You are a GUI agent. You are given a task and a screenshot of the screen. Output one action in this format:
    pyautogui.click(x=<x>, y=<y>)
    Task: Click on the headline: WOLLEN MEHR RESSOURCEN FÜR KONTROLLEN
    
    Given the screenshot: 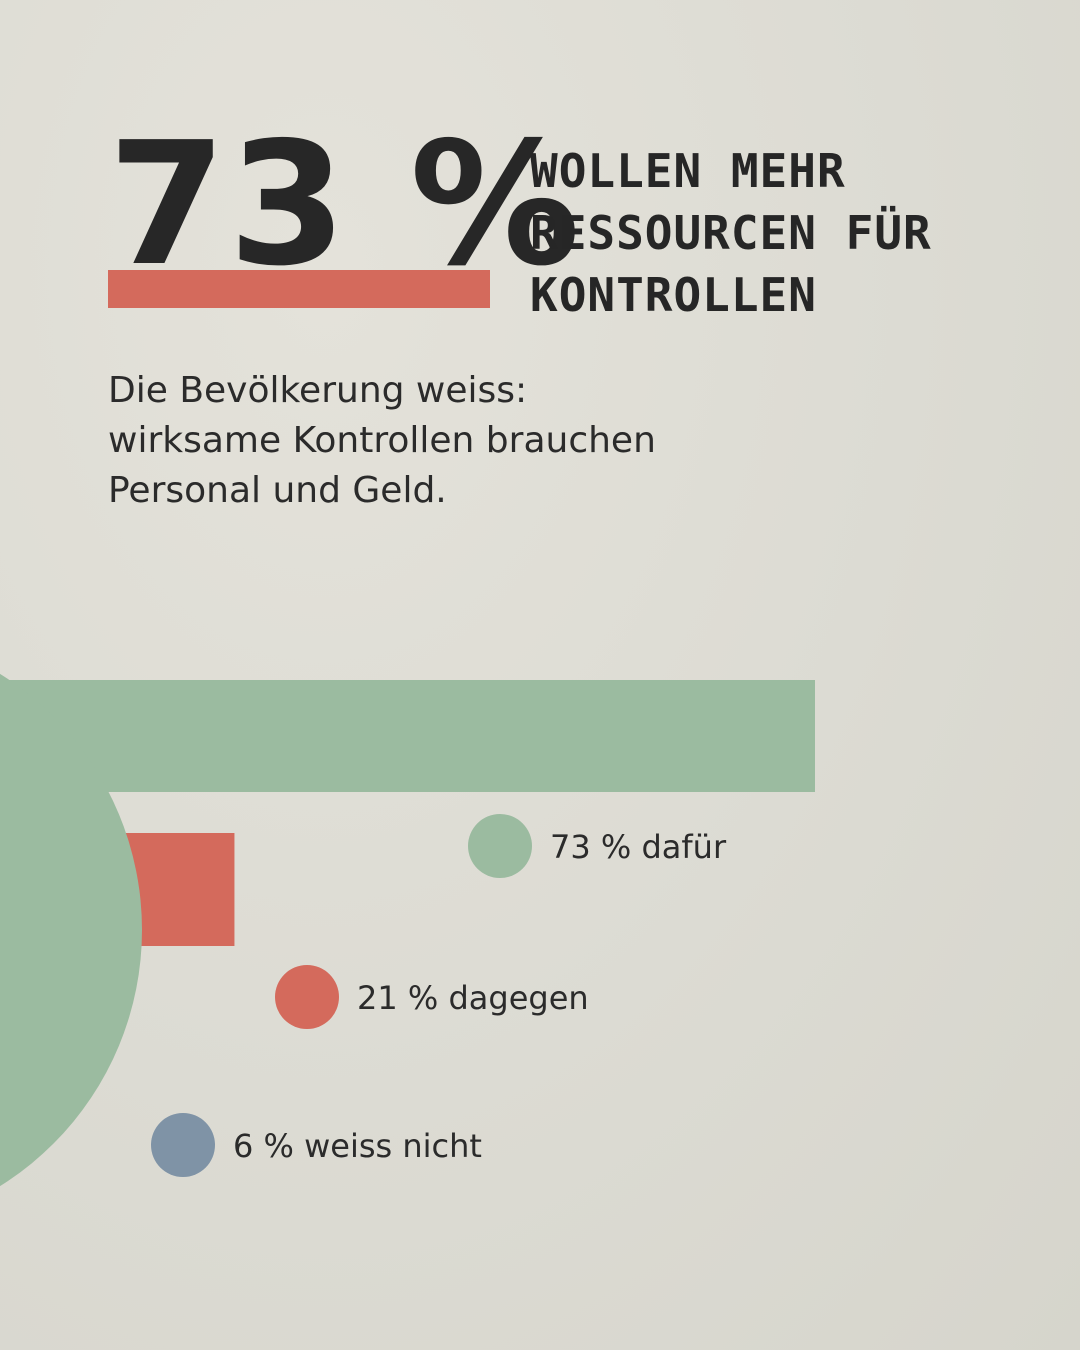 What is the action you would take?
    pyautogui.click(x=770, y=233)
    